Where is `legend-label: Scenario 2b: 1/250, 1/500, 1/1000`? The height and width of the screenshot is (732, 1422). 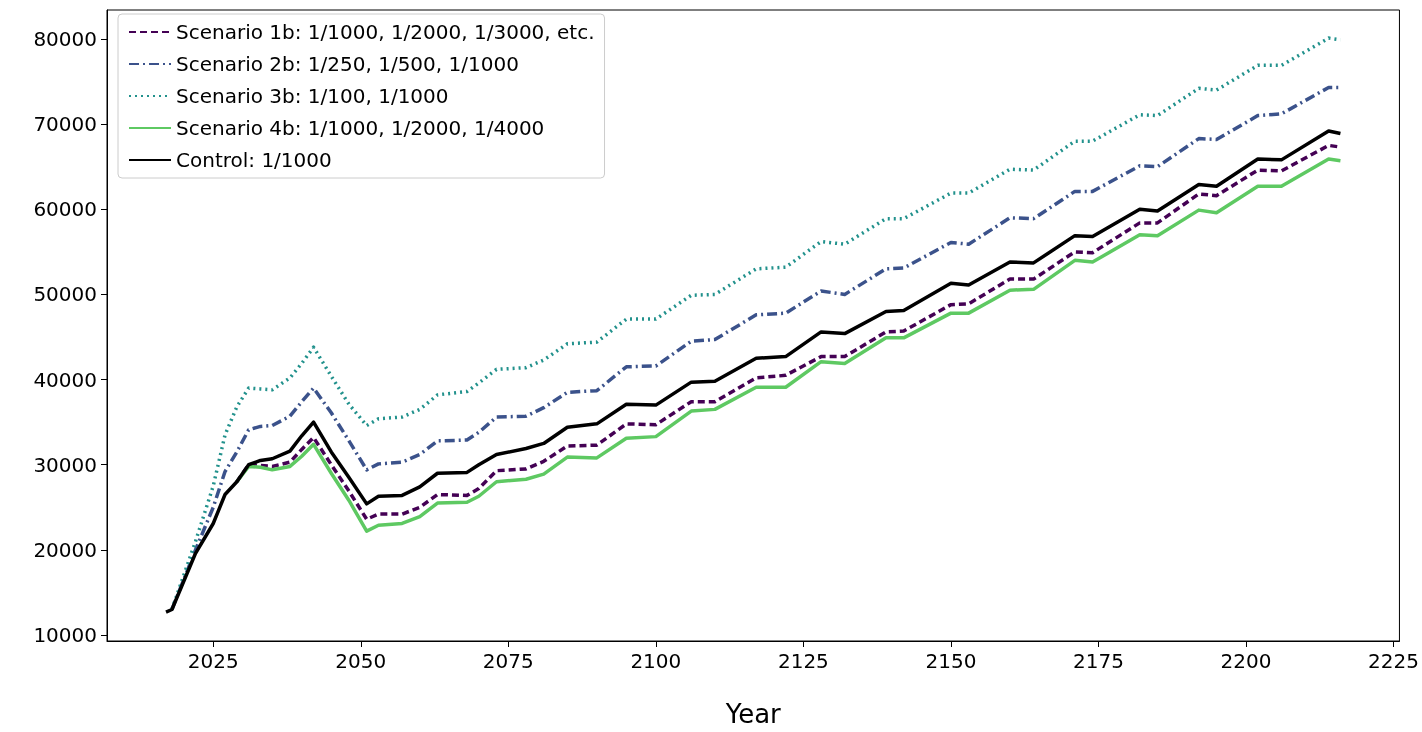
legend-label: Scenario 2b: 1/250, 1/500, 1/1000 is located at coordinates (347, 64).